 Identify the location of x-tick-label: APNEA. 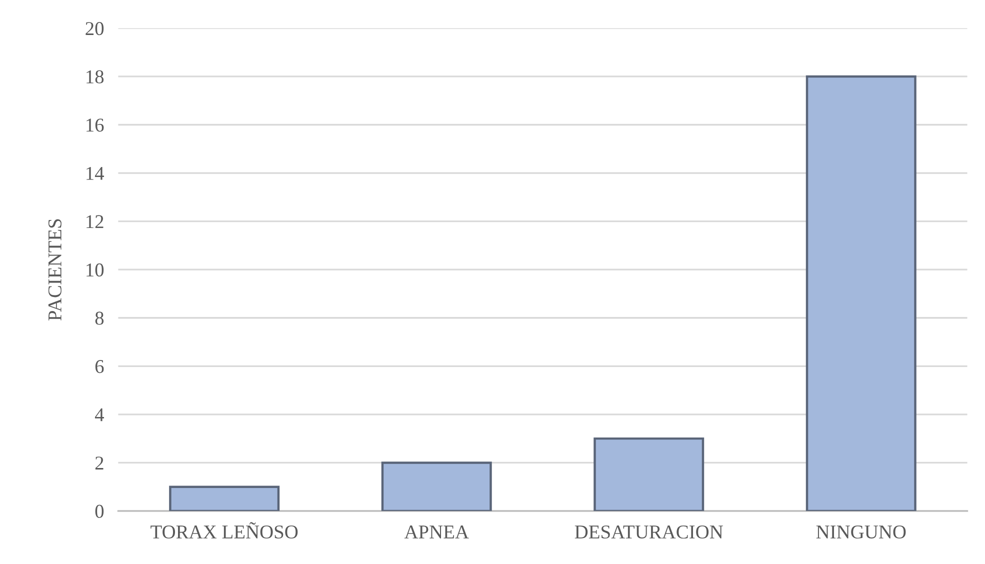
(436, 532).